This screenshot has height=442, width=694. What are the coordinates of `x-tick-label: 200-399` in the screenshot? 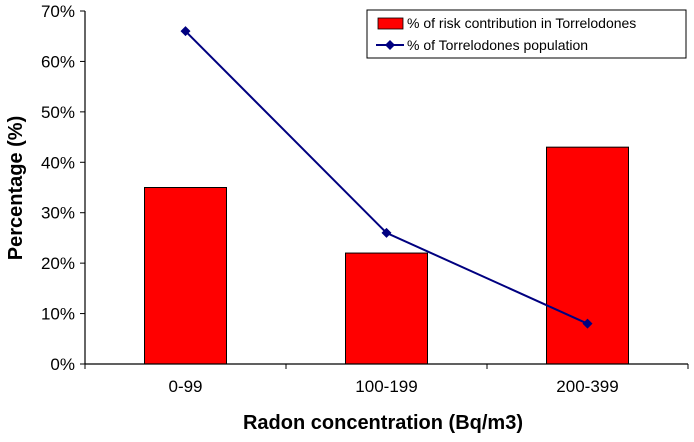 It's located at (587, 386).